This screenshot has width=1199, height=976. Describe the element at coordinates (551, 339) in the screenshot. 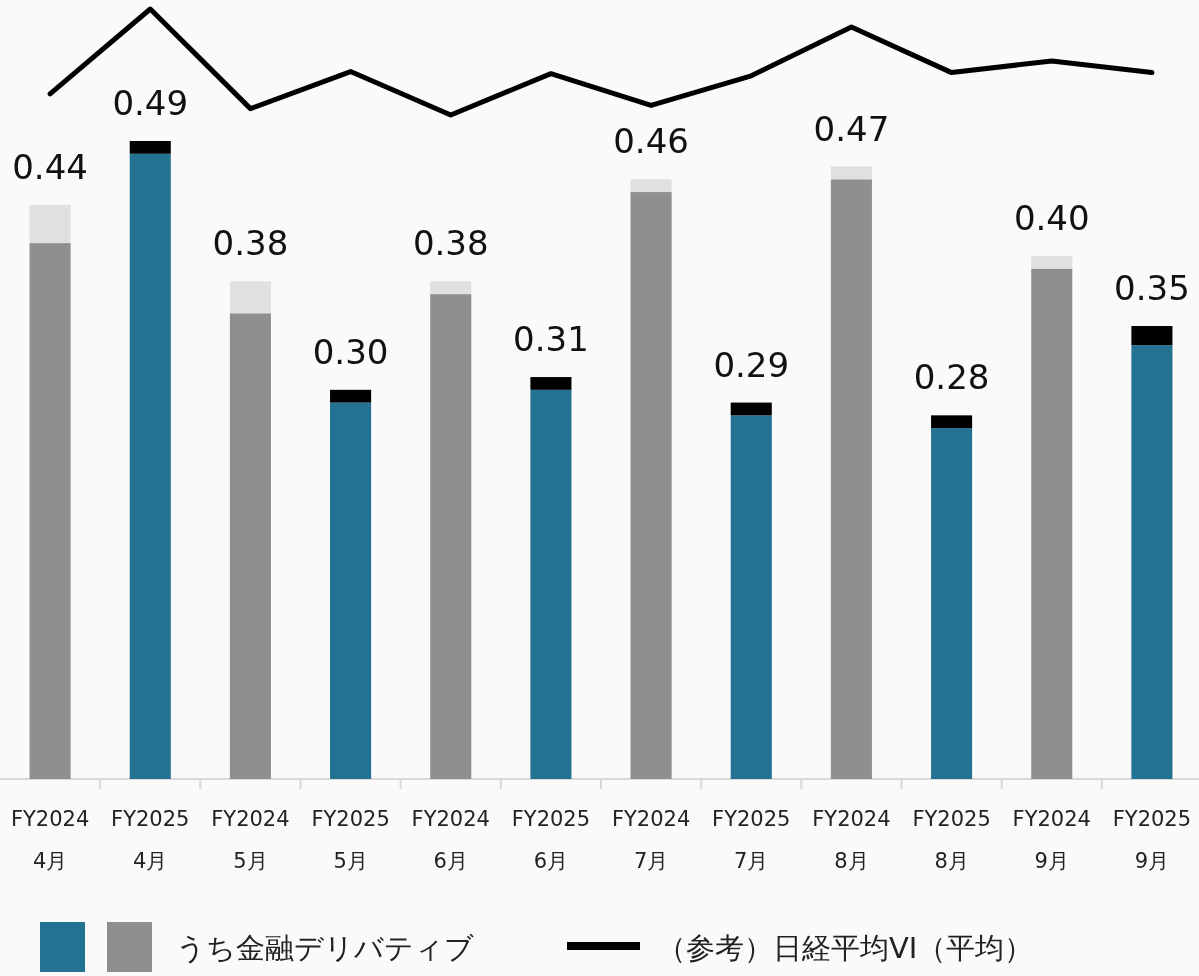

I see `annotation: 0.31` at that location.